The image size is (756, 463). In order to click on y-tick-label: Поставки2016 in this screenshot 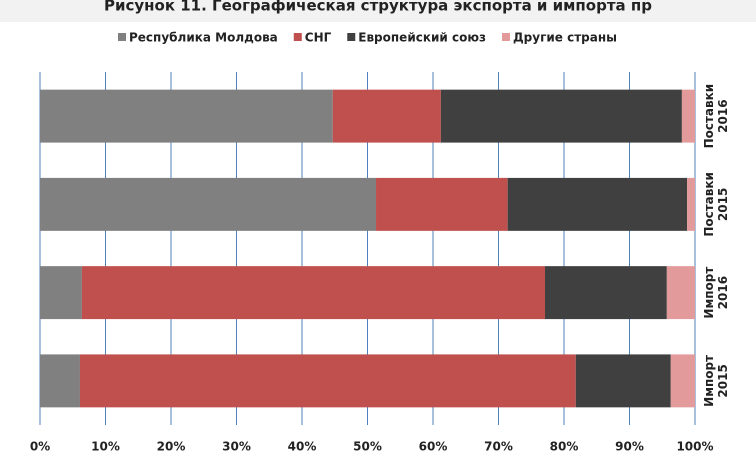, I will do `click(716, 116)`.